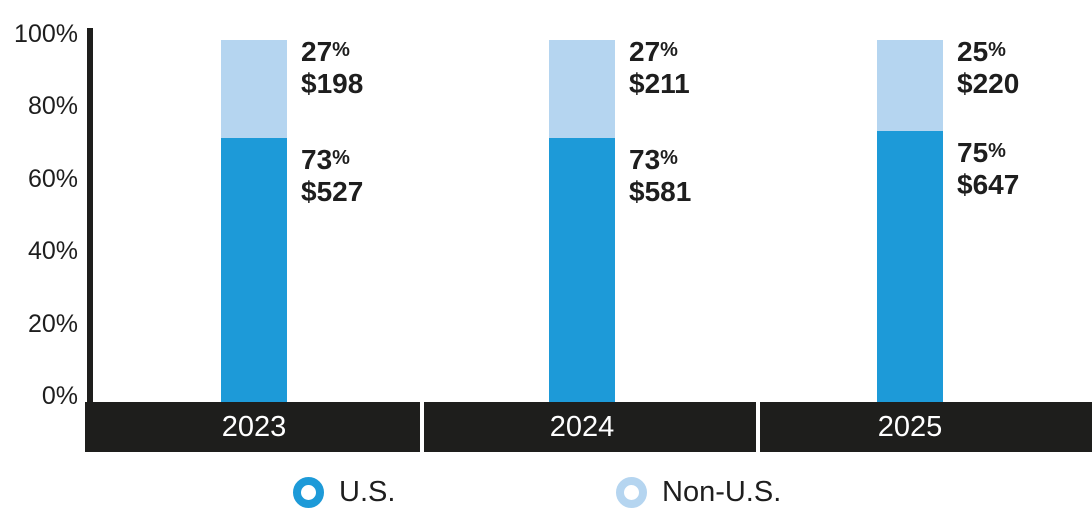  I want to click on bar-label-amount: $220, so click(988, 83).